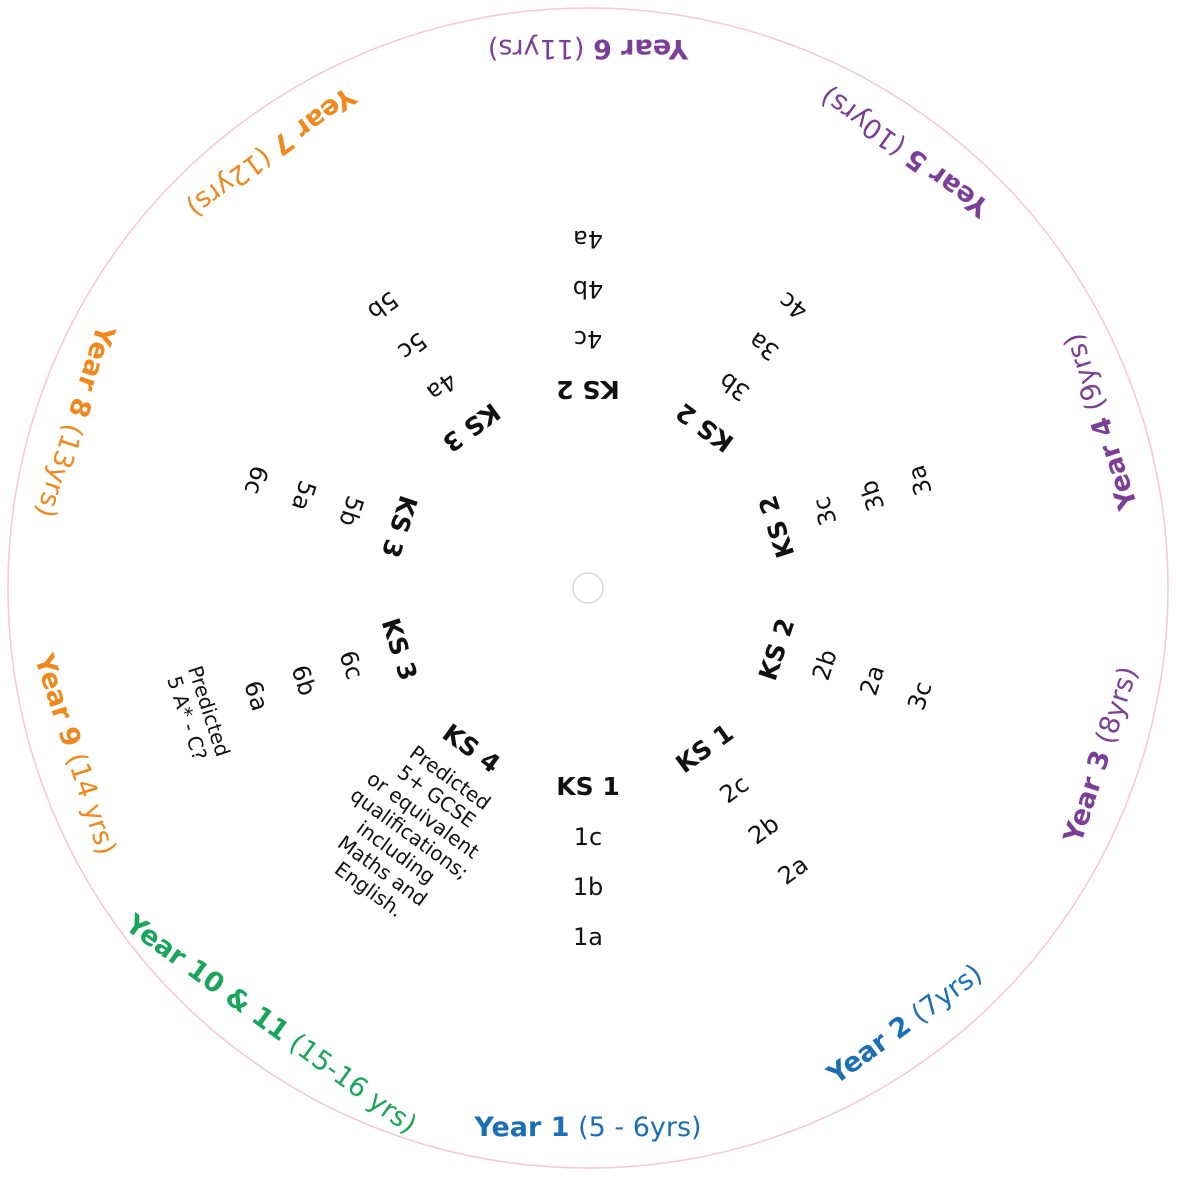  I want to click on year-label: Year 8 (13yrs), so click(76, 420).